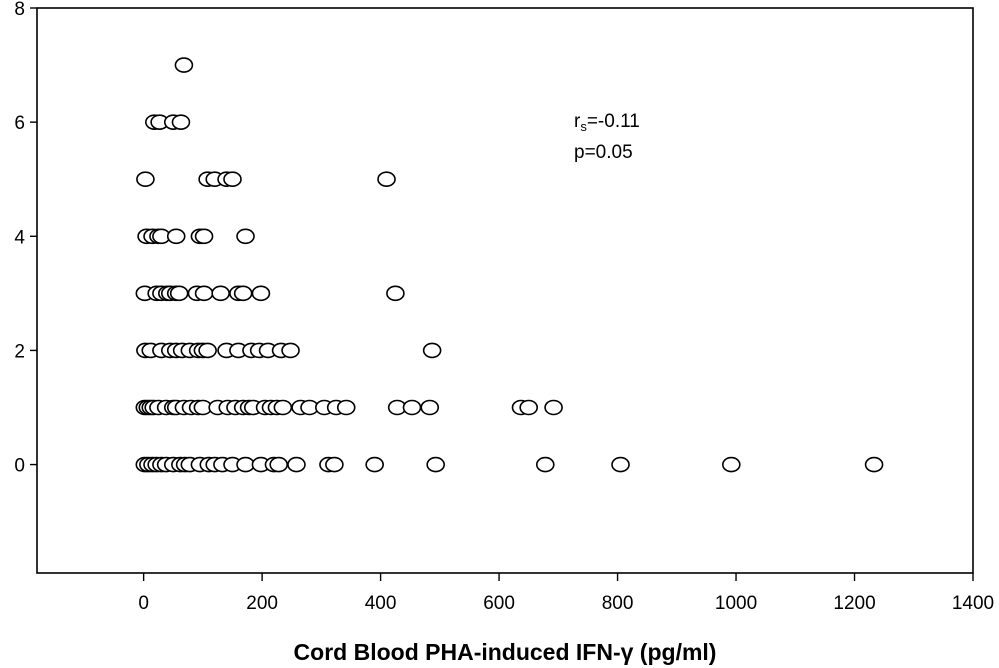  I want to click on stat-value: =-0.11, so click(613, 121).